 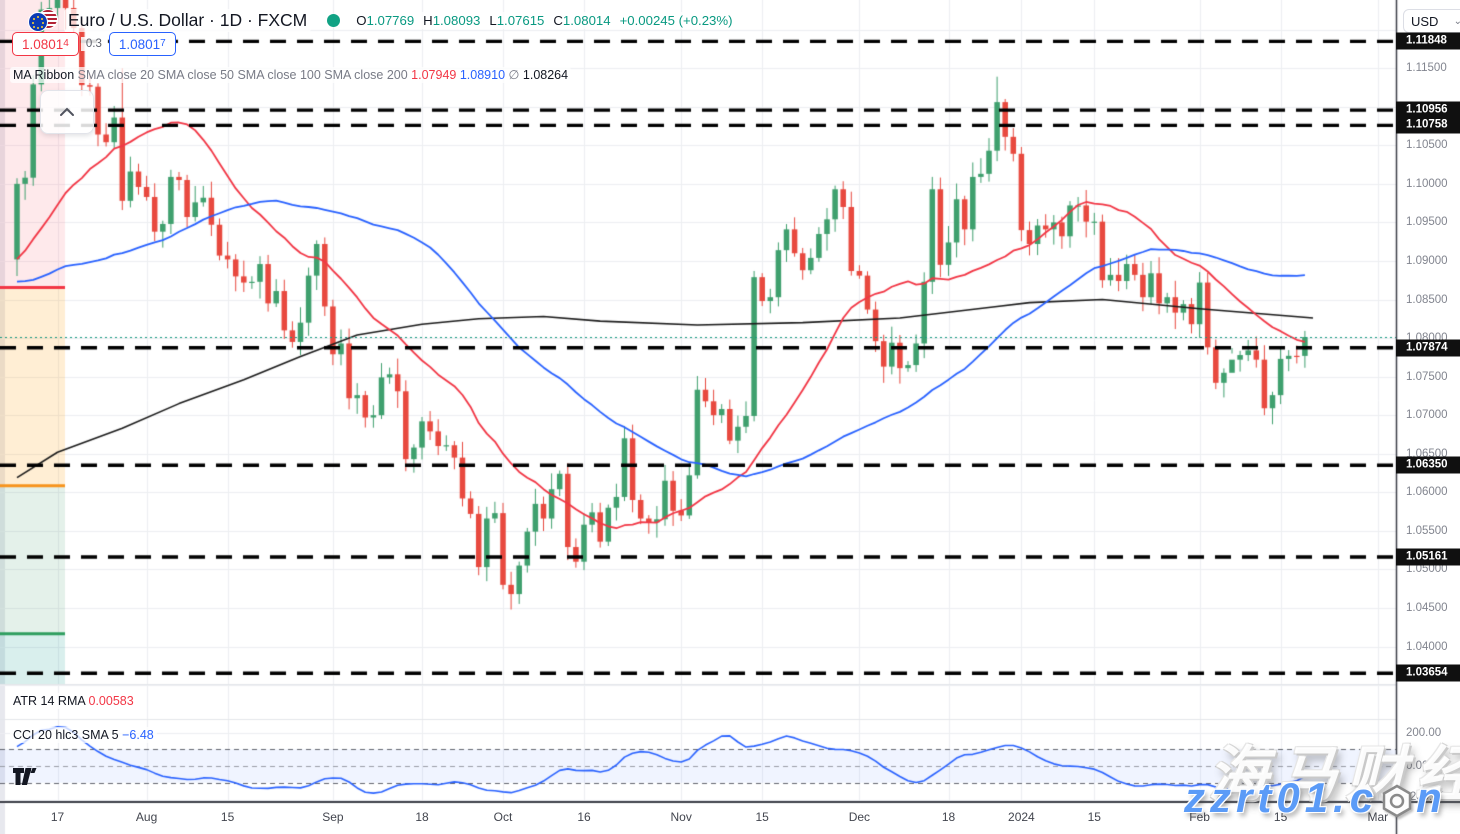 I want to click on sma50-value: 1.08910, so click(x=482, y=75).